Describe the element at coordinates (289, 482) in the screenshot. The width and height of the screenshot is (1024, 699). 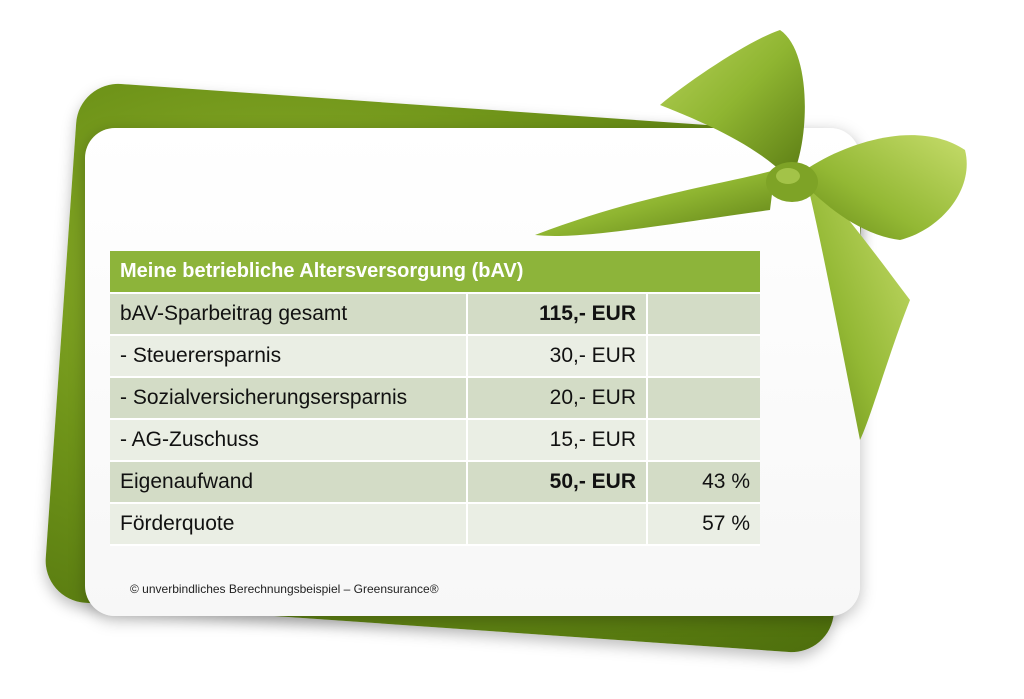
I see `row-label: Eigenaufwand` at that location.